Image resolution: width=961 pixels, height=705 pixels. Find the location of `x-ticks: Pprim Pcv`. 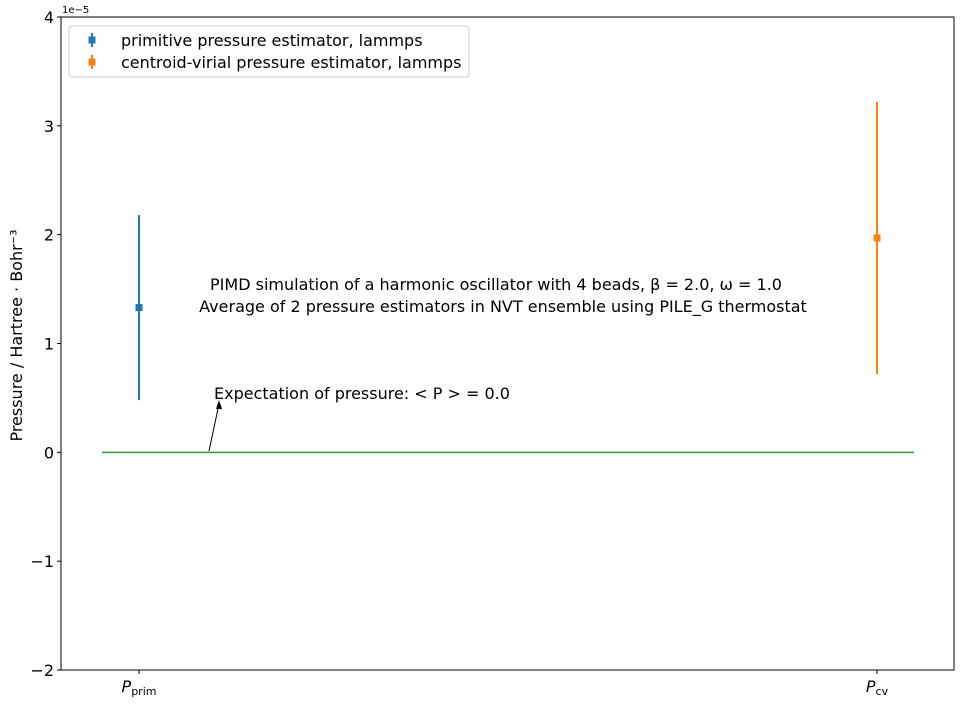

x-ticks: Pprim Pcv is located at coordinates (505, 684).